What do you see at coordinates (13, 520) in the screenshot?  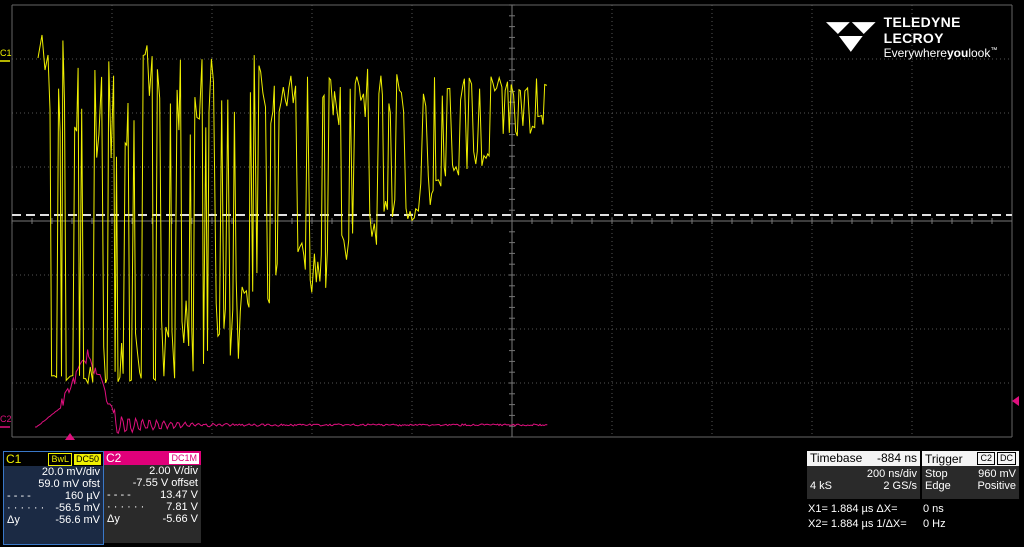 I see `c1-delta-label: Δy` at bounding box center [13, 520].